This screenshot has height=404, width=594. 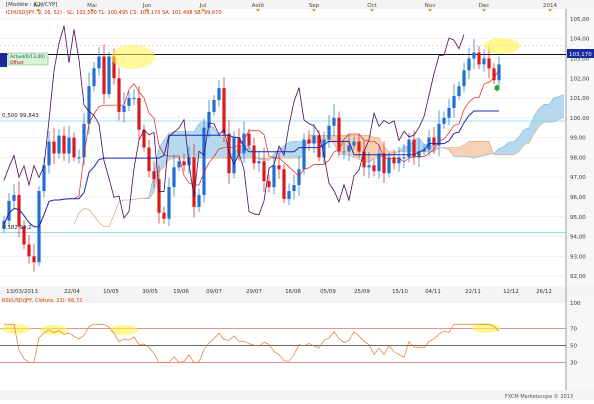 I want to click on price-tick-label: 105,00, so click(x=580, y=20).